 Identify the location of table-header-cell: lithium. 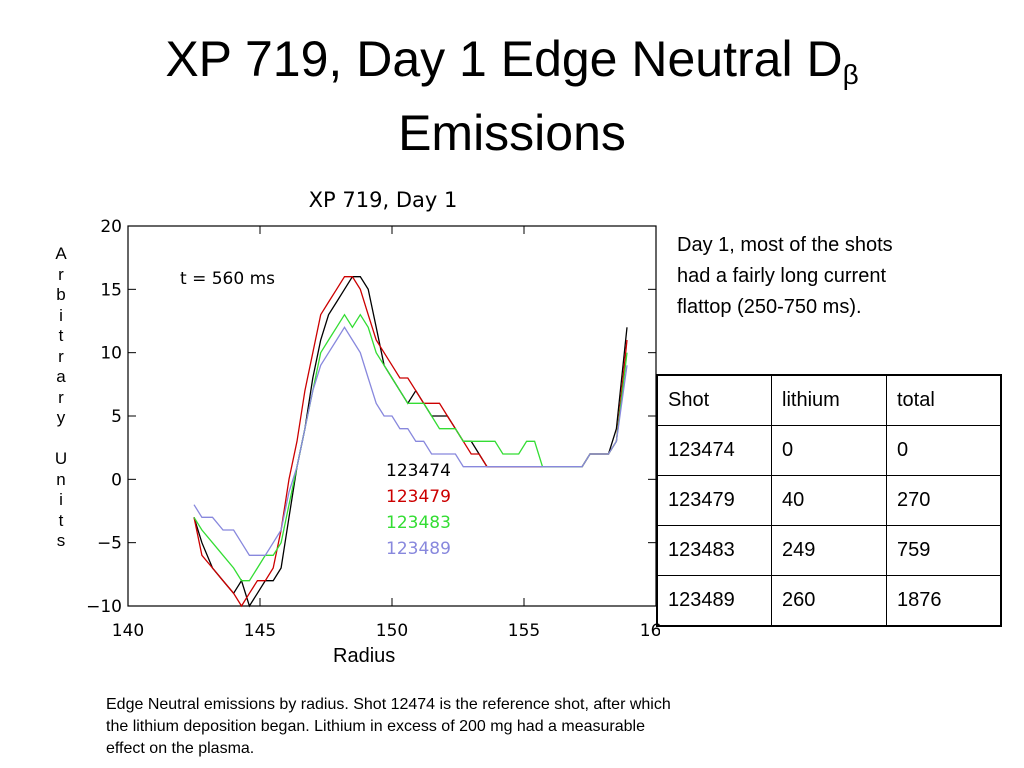
(829, 400).